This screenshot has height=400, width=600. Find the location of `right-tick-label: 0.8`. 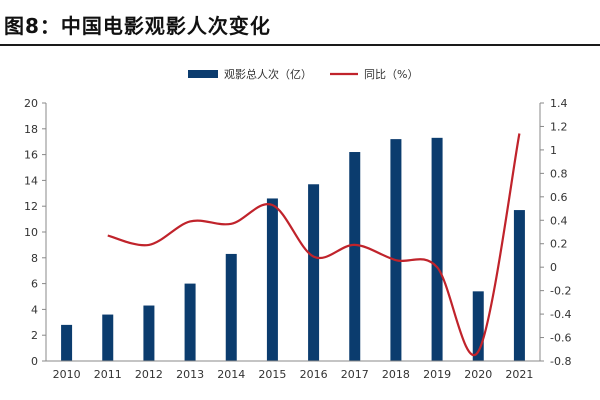

right-tick-label: 0.8 is located at coordinates (559, 173).